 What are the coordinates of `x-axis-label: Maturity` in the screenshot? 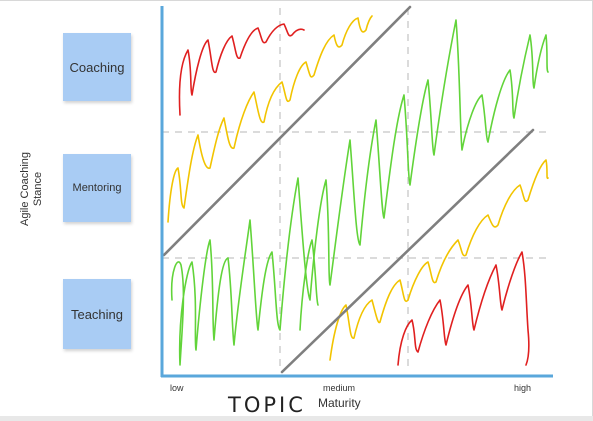 It's located at (339, 403).